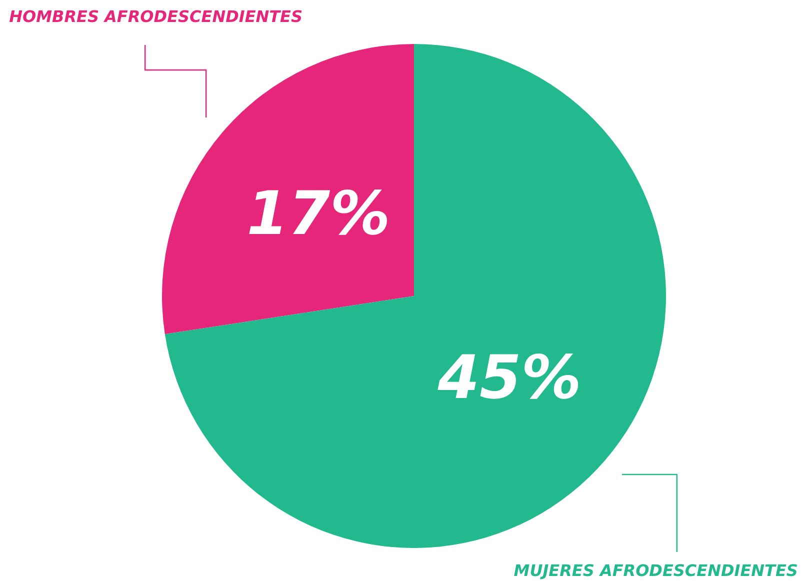 This screenshot has height=581, width=804. I want to click on slice-label: MUJERES AFRODESCENDIENTES, so click(656, 570).